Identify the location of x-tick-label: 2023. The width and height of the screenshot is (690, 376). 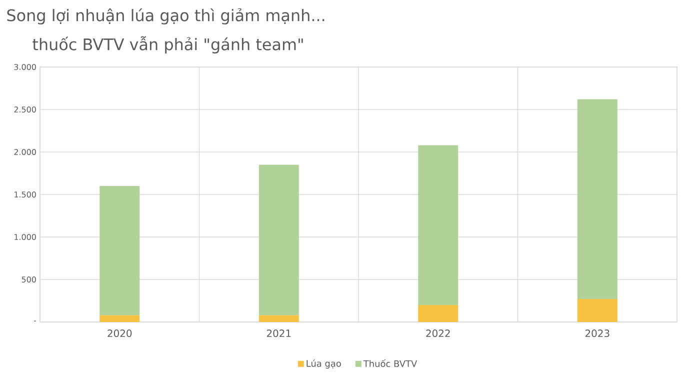
(597, 334).